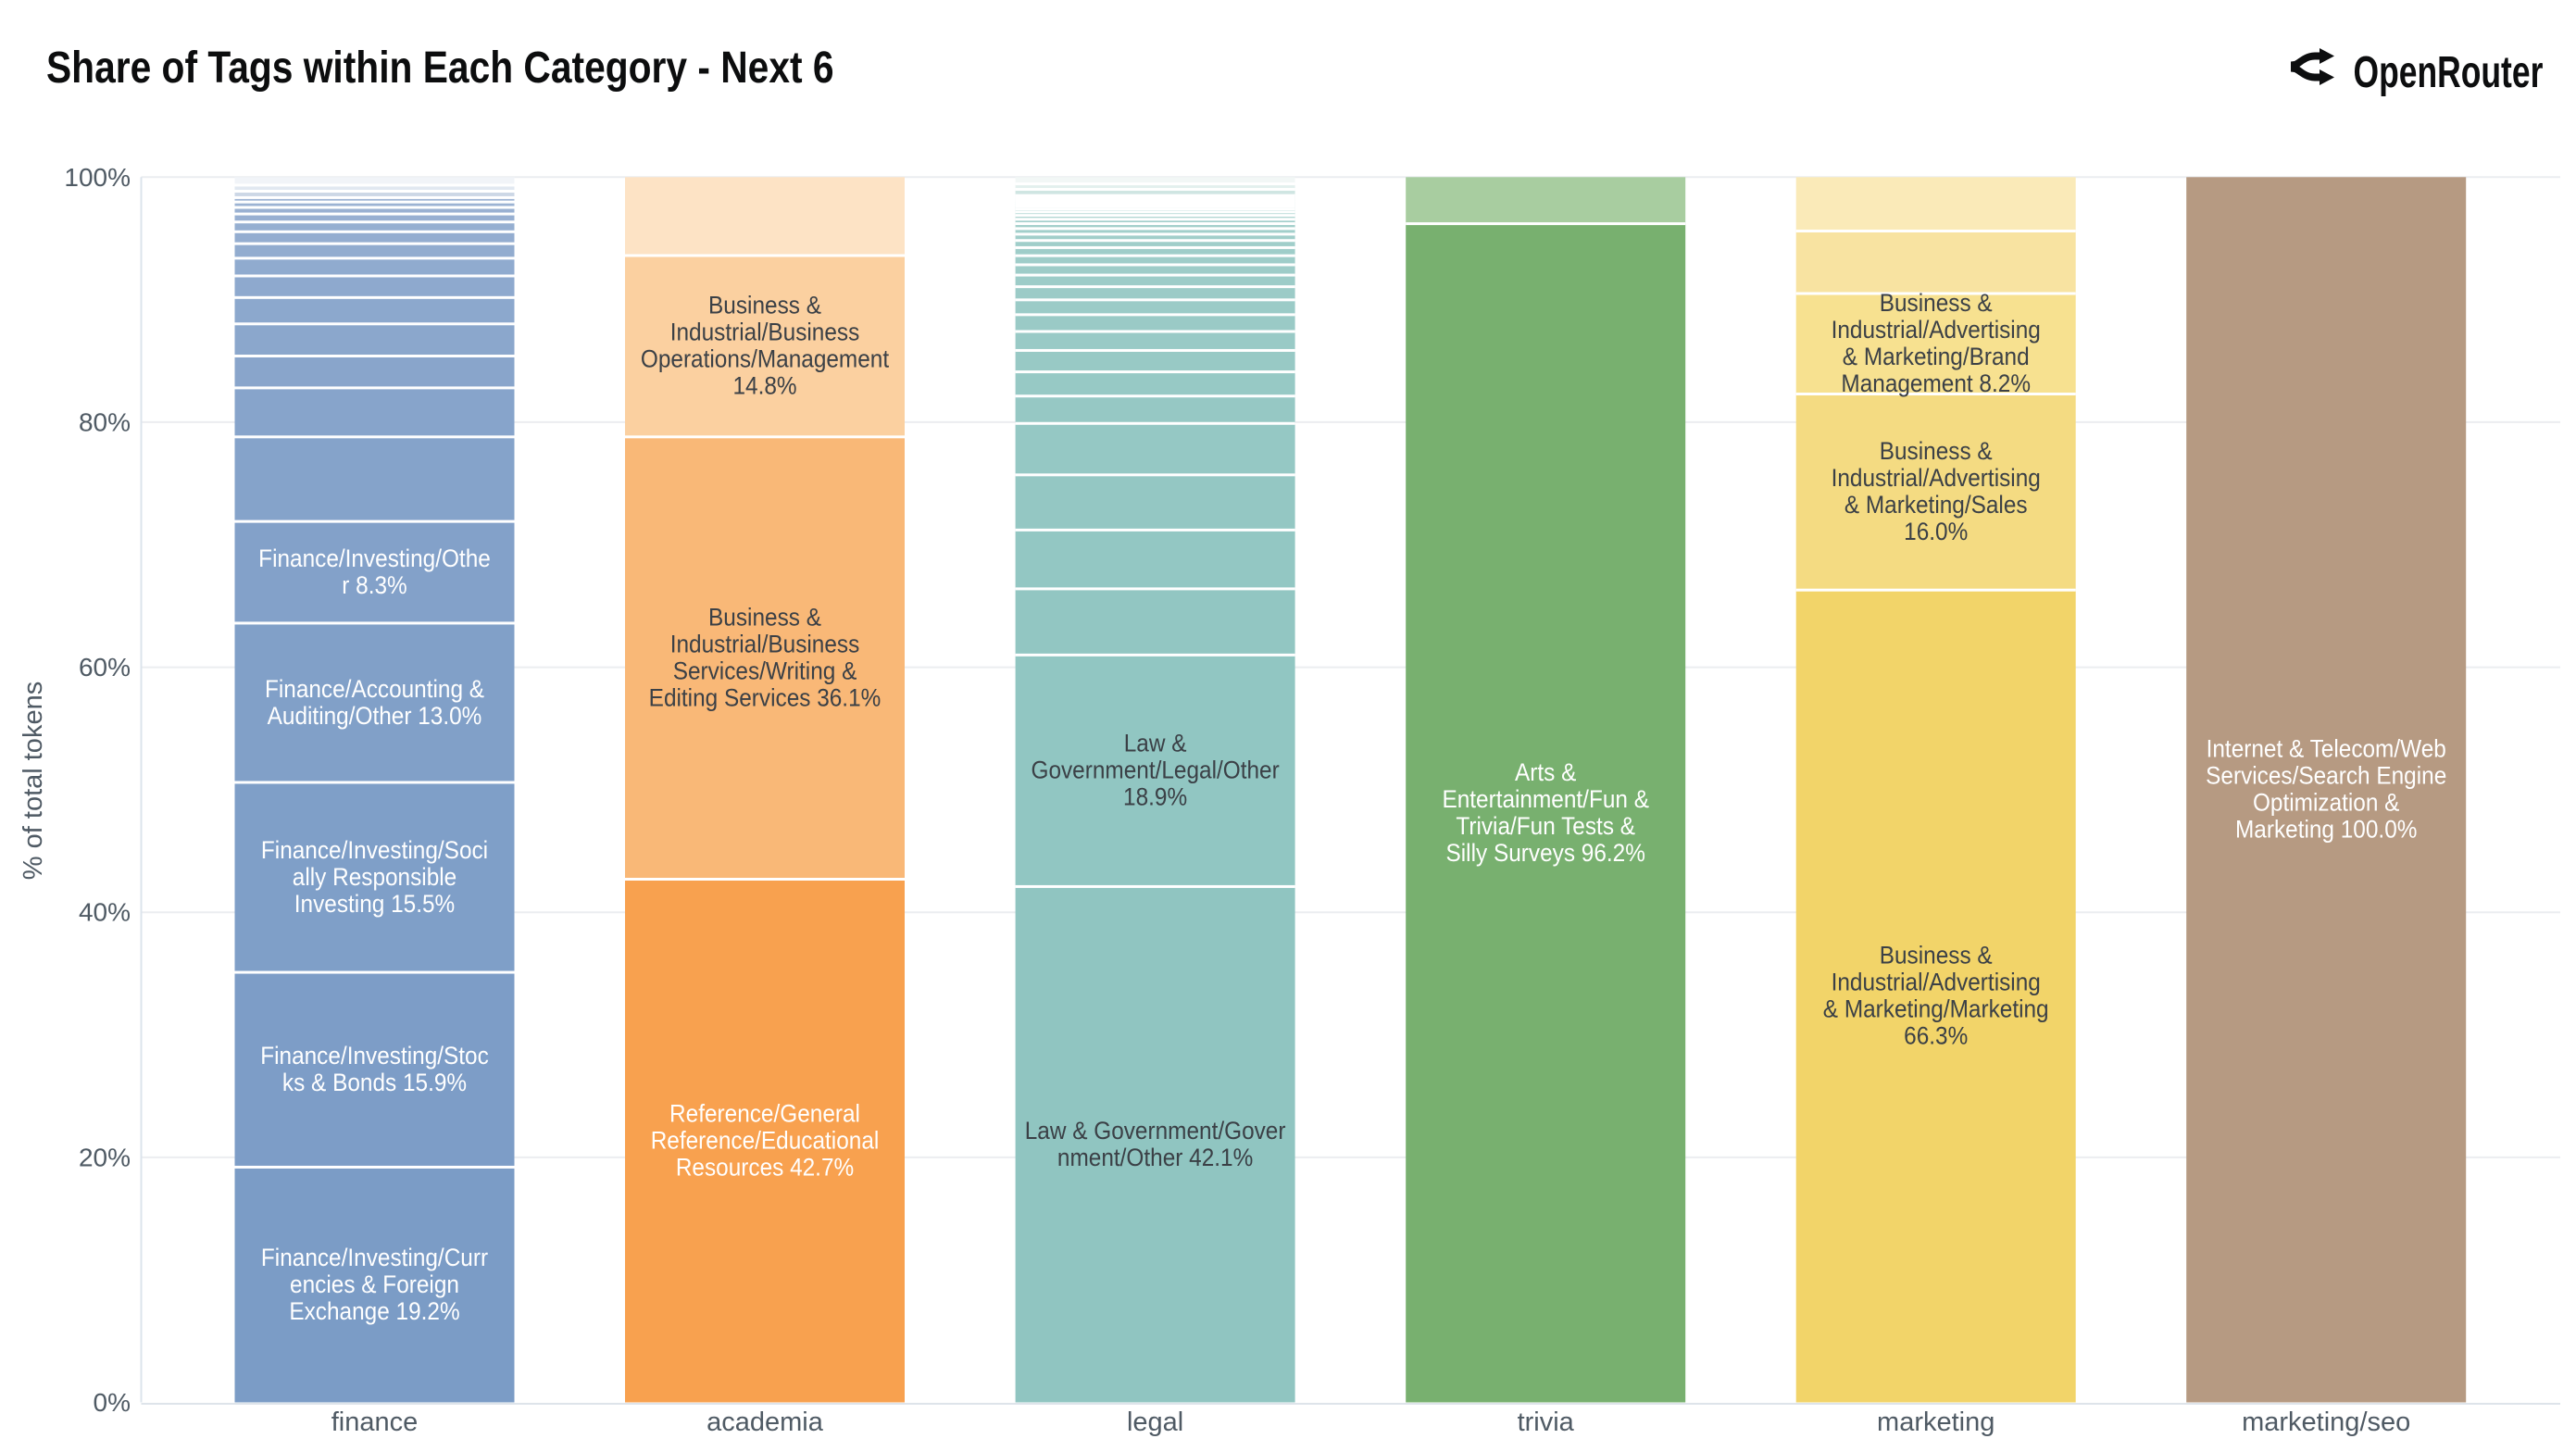 This screenshot has height=1451, width=2576. What do you see at coordinates (1546, 1422) in the screenshot?
I see `svg-text: trivia` at bounding box center [1546, 1422].